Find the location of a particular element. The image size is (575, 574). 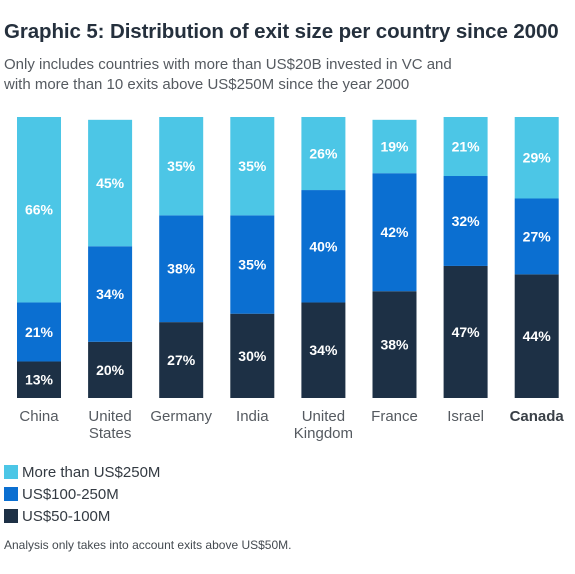

category-label: India is located at coordinates (252, 416).